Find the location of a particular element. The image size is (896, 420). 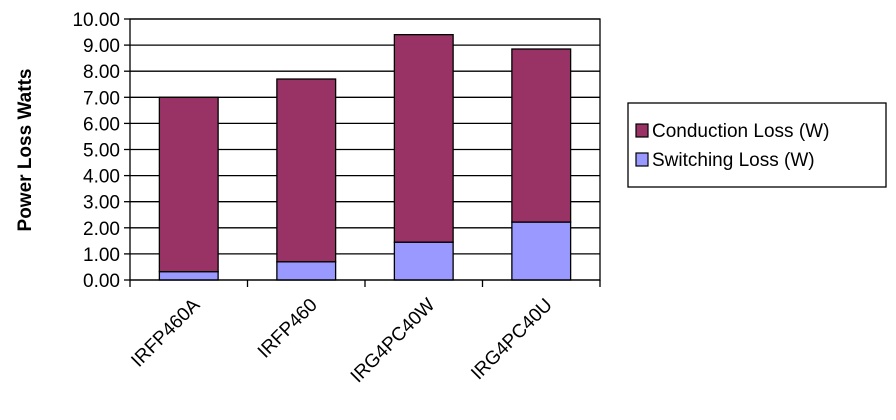

y-tick-label: 10.00 is located at coordinates (96, 20).